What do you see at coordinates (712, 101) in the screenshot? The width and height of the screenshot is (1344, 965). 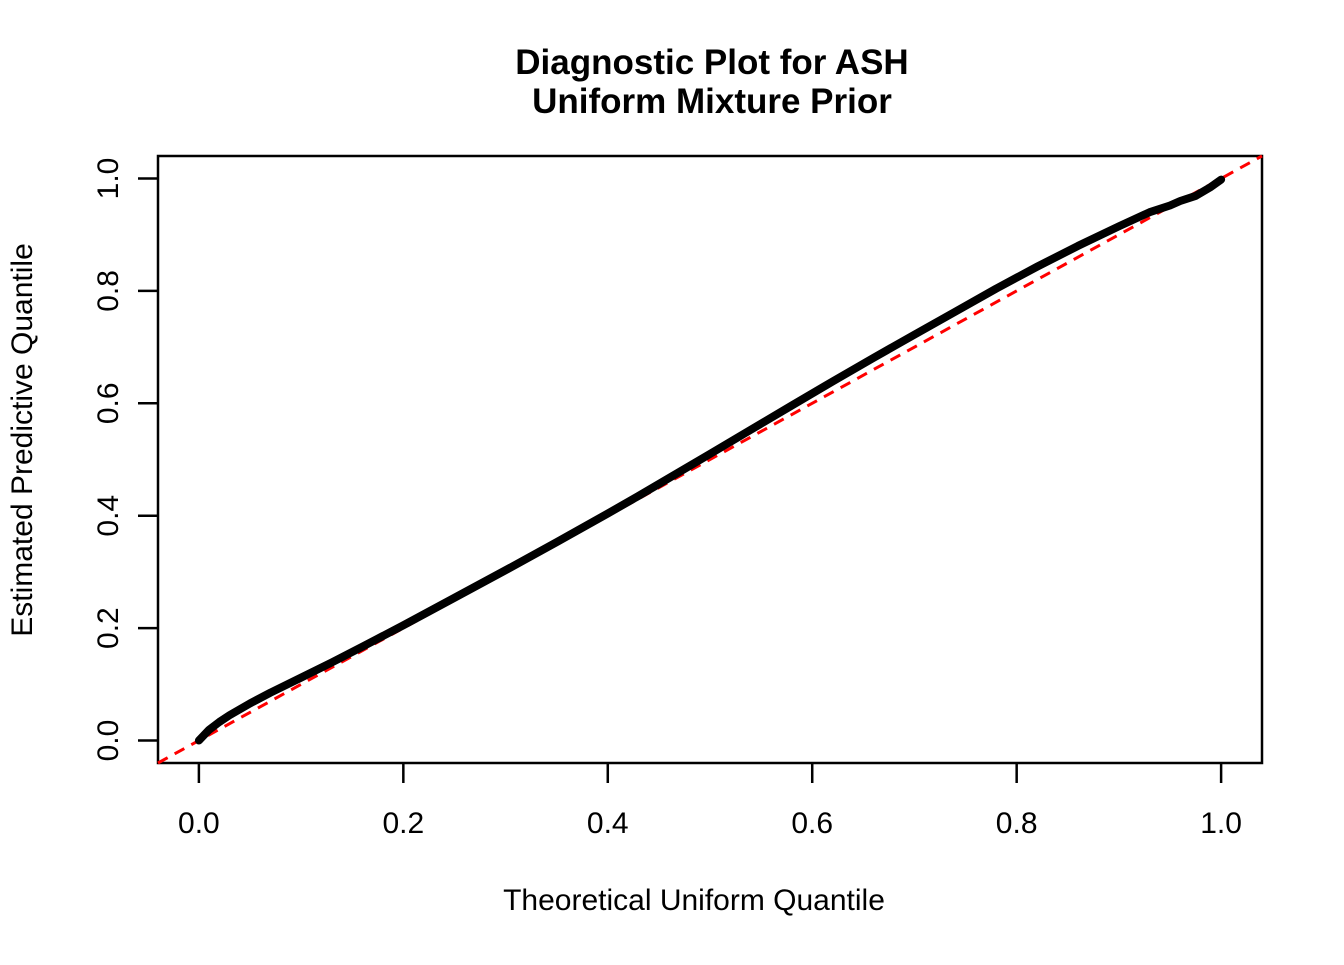 I see `chart-title-line-2: Uniform Mixture Prior` at bounding box center [712, 101].